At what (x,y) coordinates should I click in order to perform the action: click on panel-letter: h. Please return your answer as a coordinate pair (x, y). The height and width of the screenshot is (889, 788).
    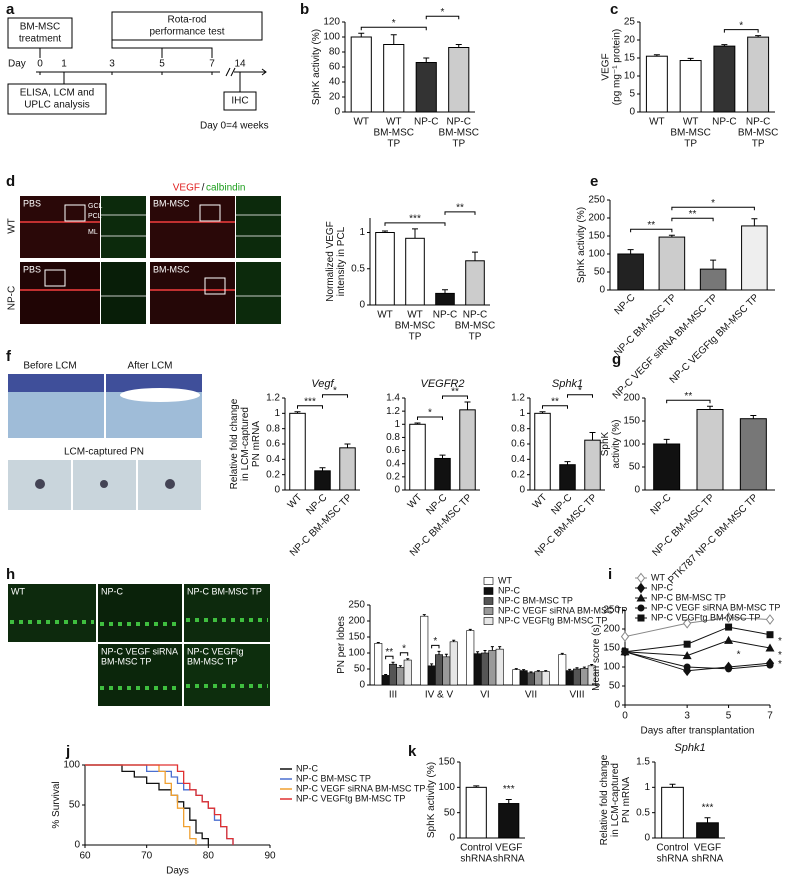
    Looking at the image, I should click on (10, 574).